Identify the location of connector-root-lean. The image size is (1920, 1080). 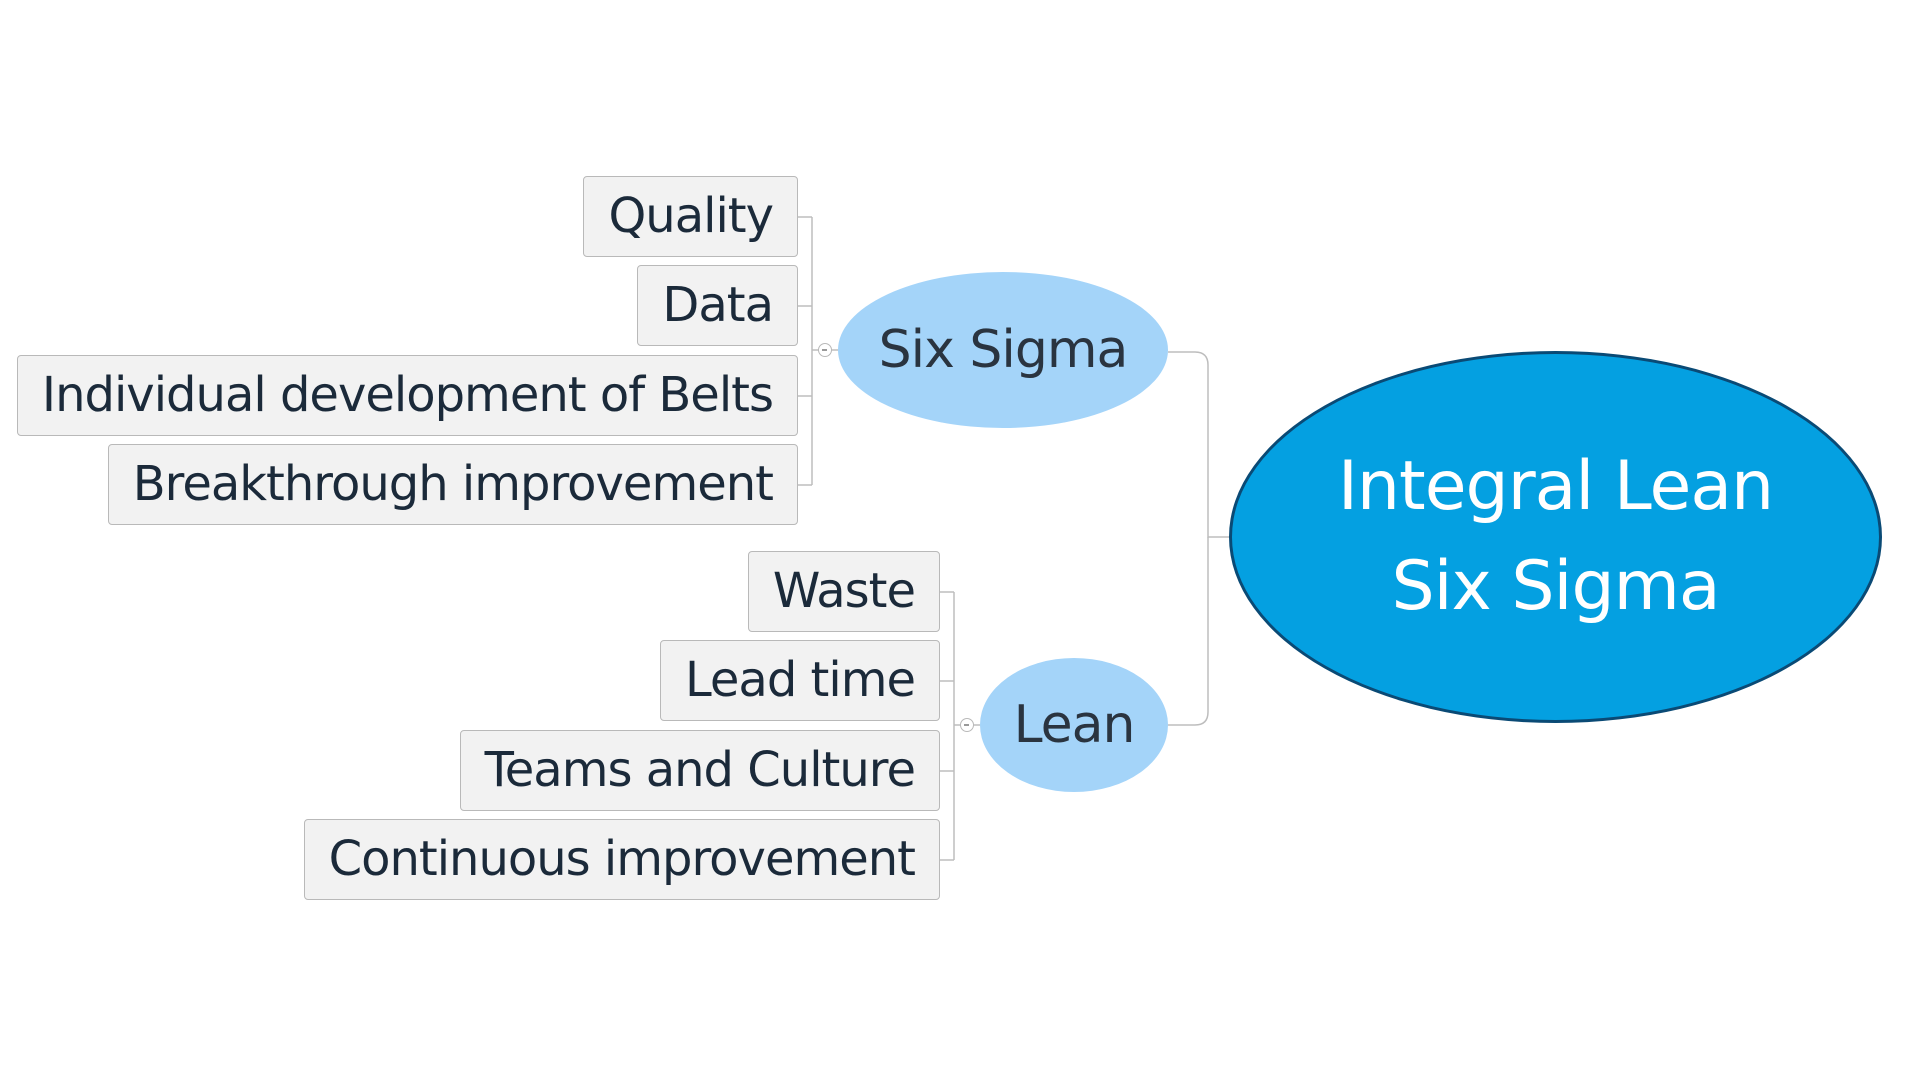
(1188, 631).